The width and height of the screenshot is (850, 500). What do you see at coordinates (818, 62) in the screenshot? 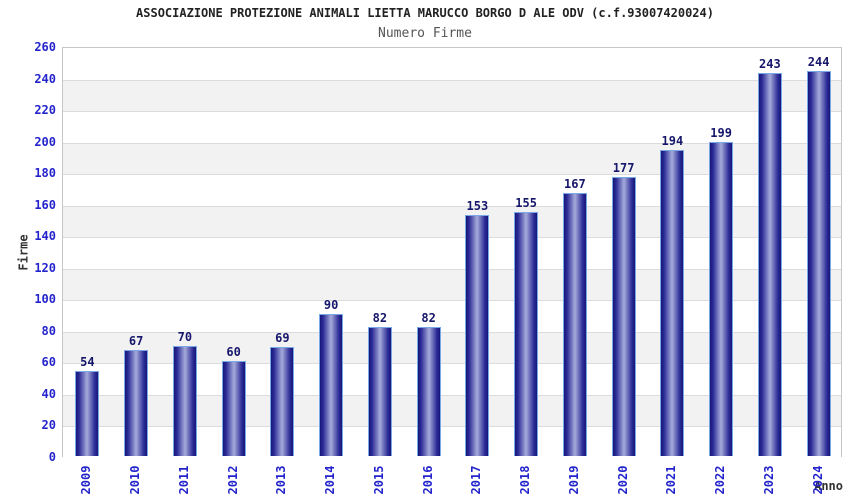
I see `bar-value-label: 244` at bounding box center [818, 62].